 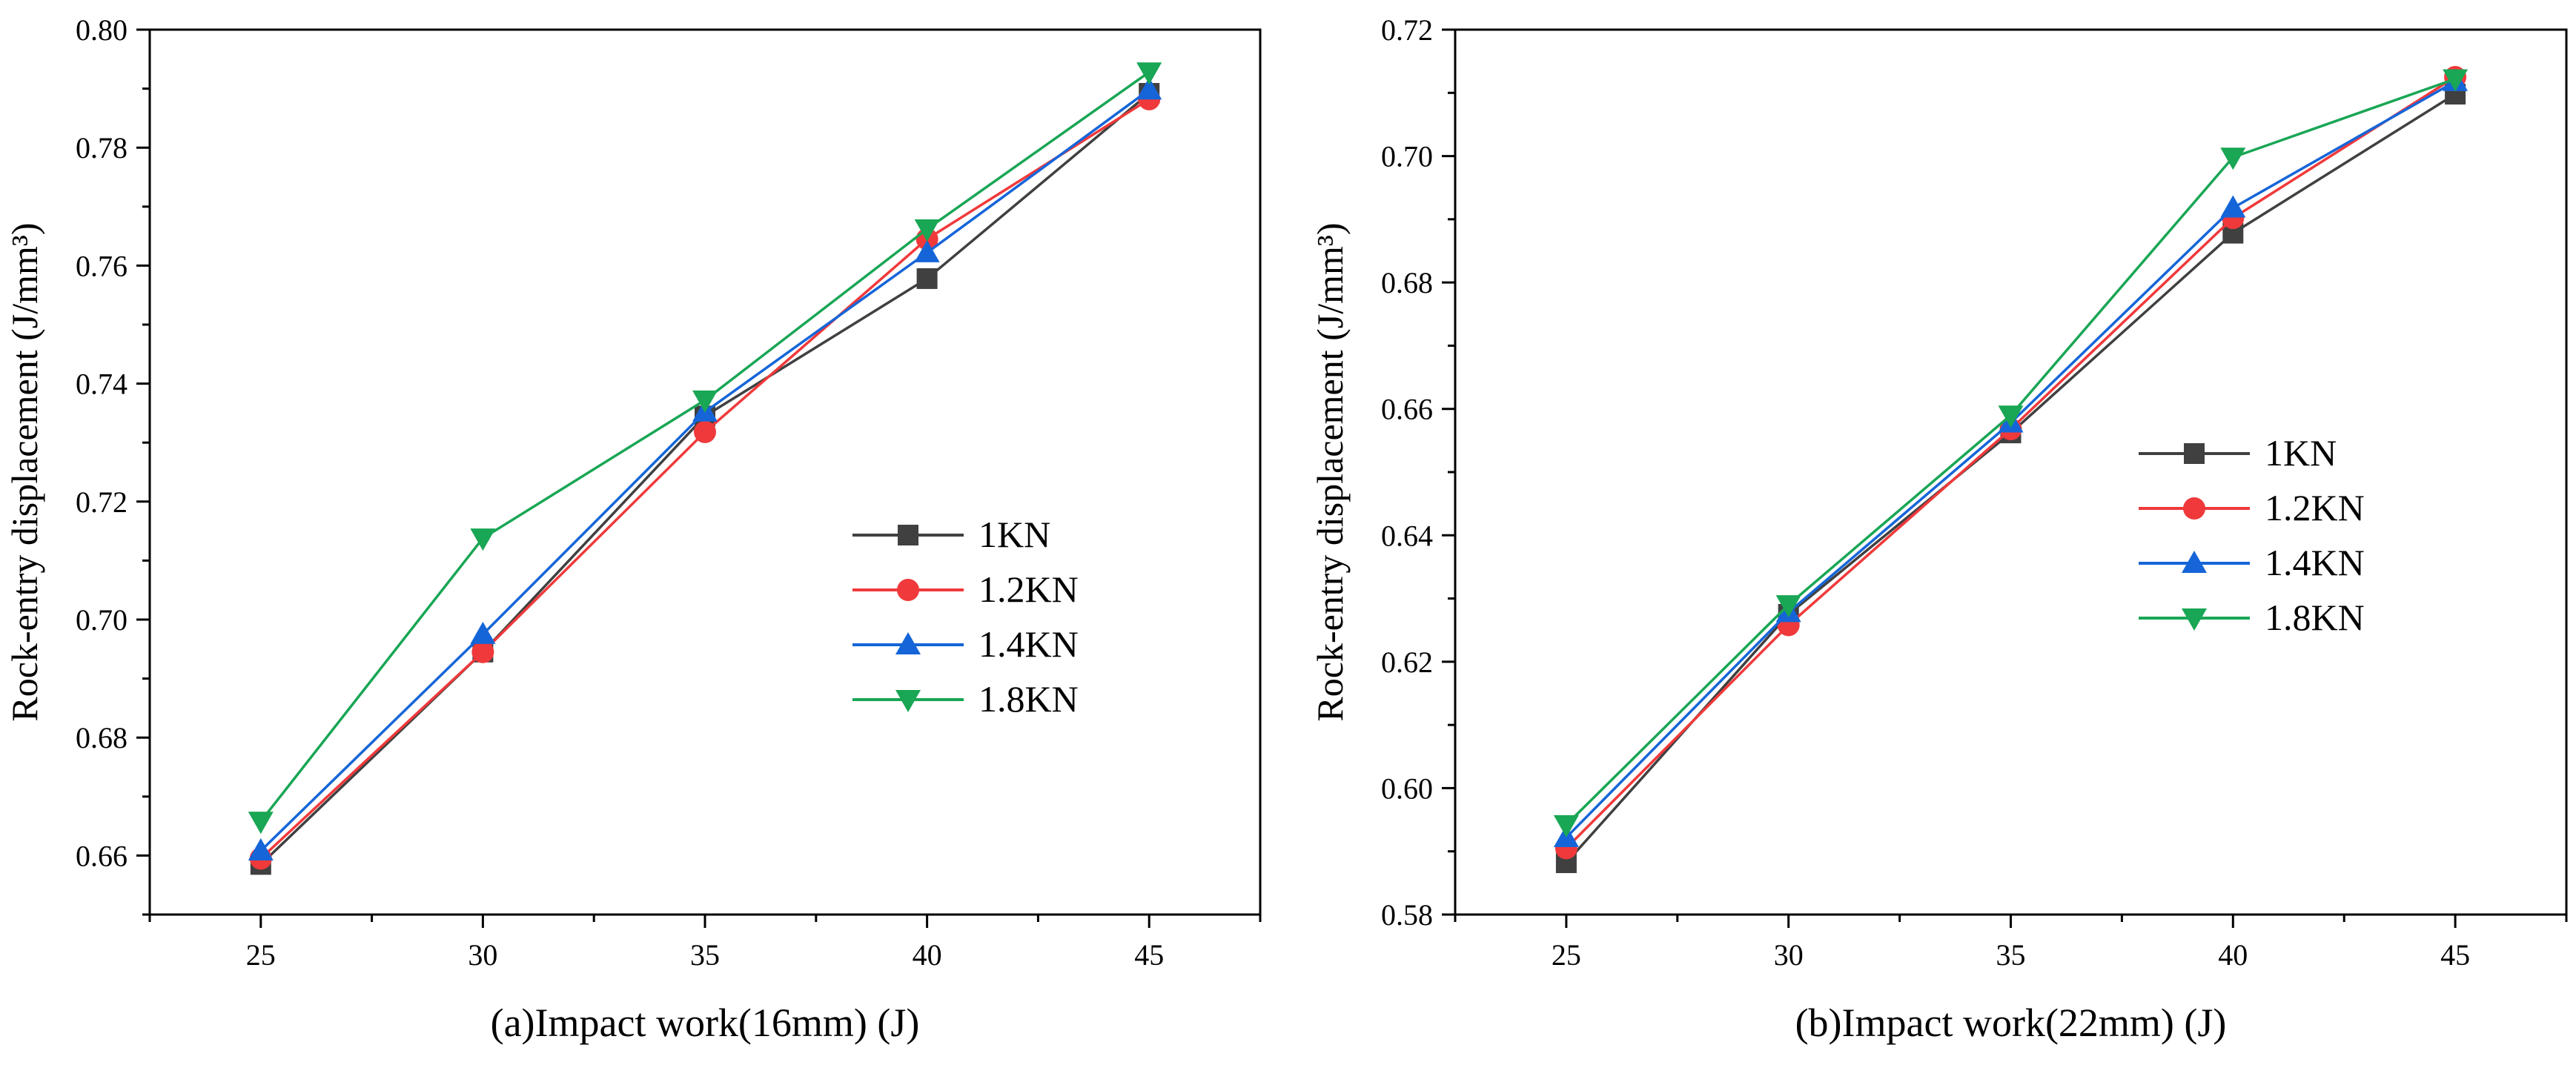 What do you see at coordinates (1407, 535) in the screenshot?
I see `y-tick-label: 0.64` at bounding box center [1407, 535].